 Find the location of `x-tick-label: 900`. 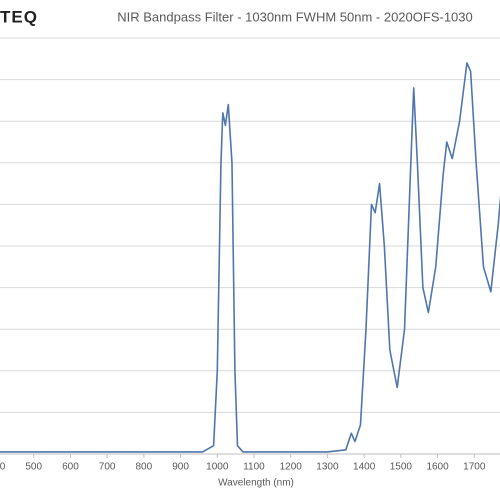

x-tick-label: 900 is located at coordinates (180, 467).